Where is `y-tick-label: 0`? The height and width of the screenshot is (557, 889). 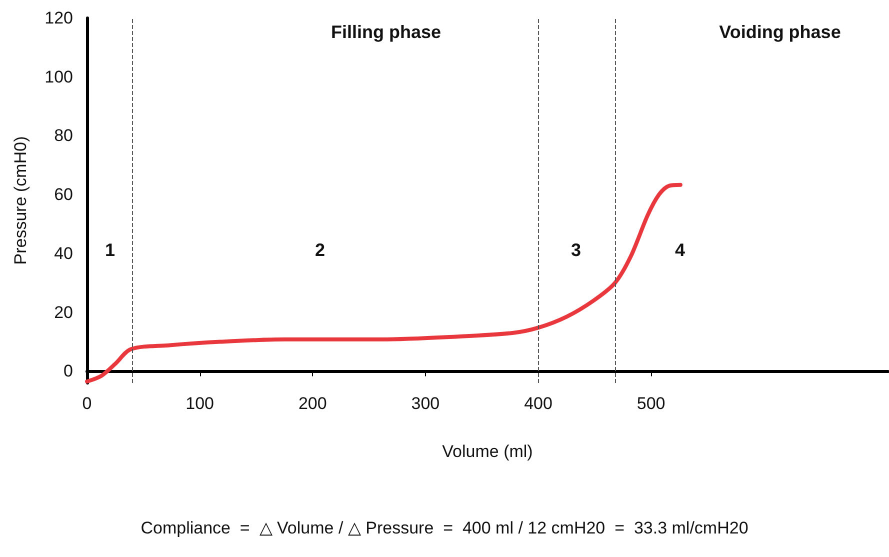 y-tick-label: 0 is located at coordinates (68, 371).